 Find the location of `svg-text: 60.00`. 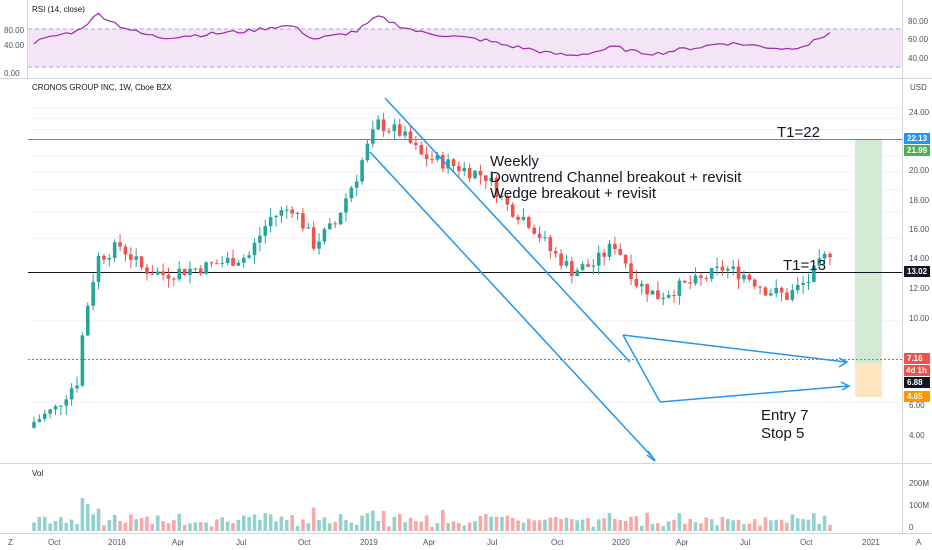

svg-text: 60.00 is located at coordinates (918, 39).